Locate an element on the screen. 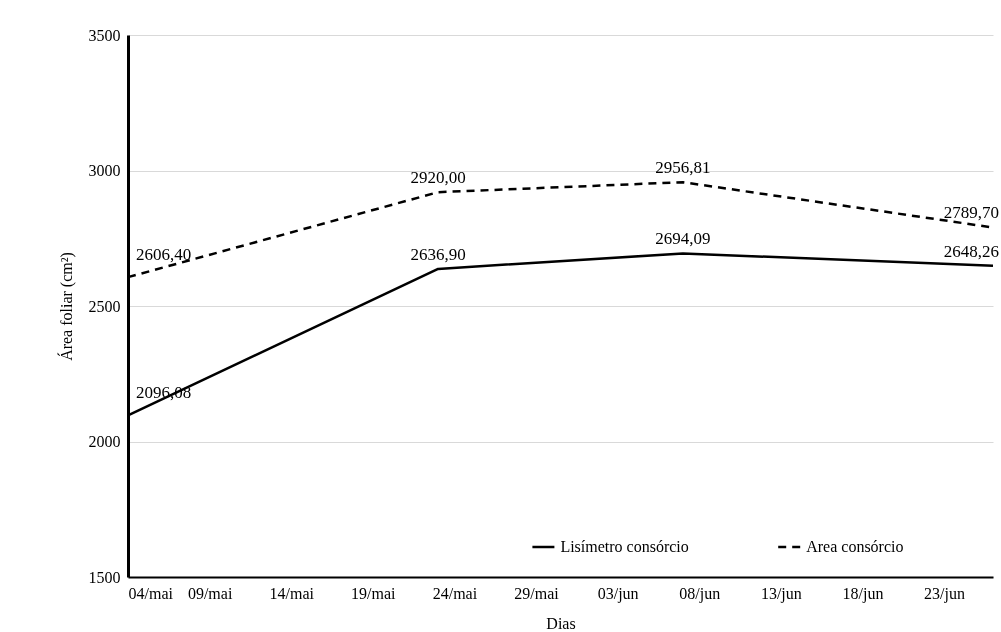  x-tick-label: 13/jun is located at coordinates (781, 593).